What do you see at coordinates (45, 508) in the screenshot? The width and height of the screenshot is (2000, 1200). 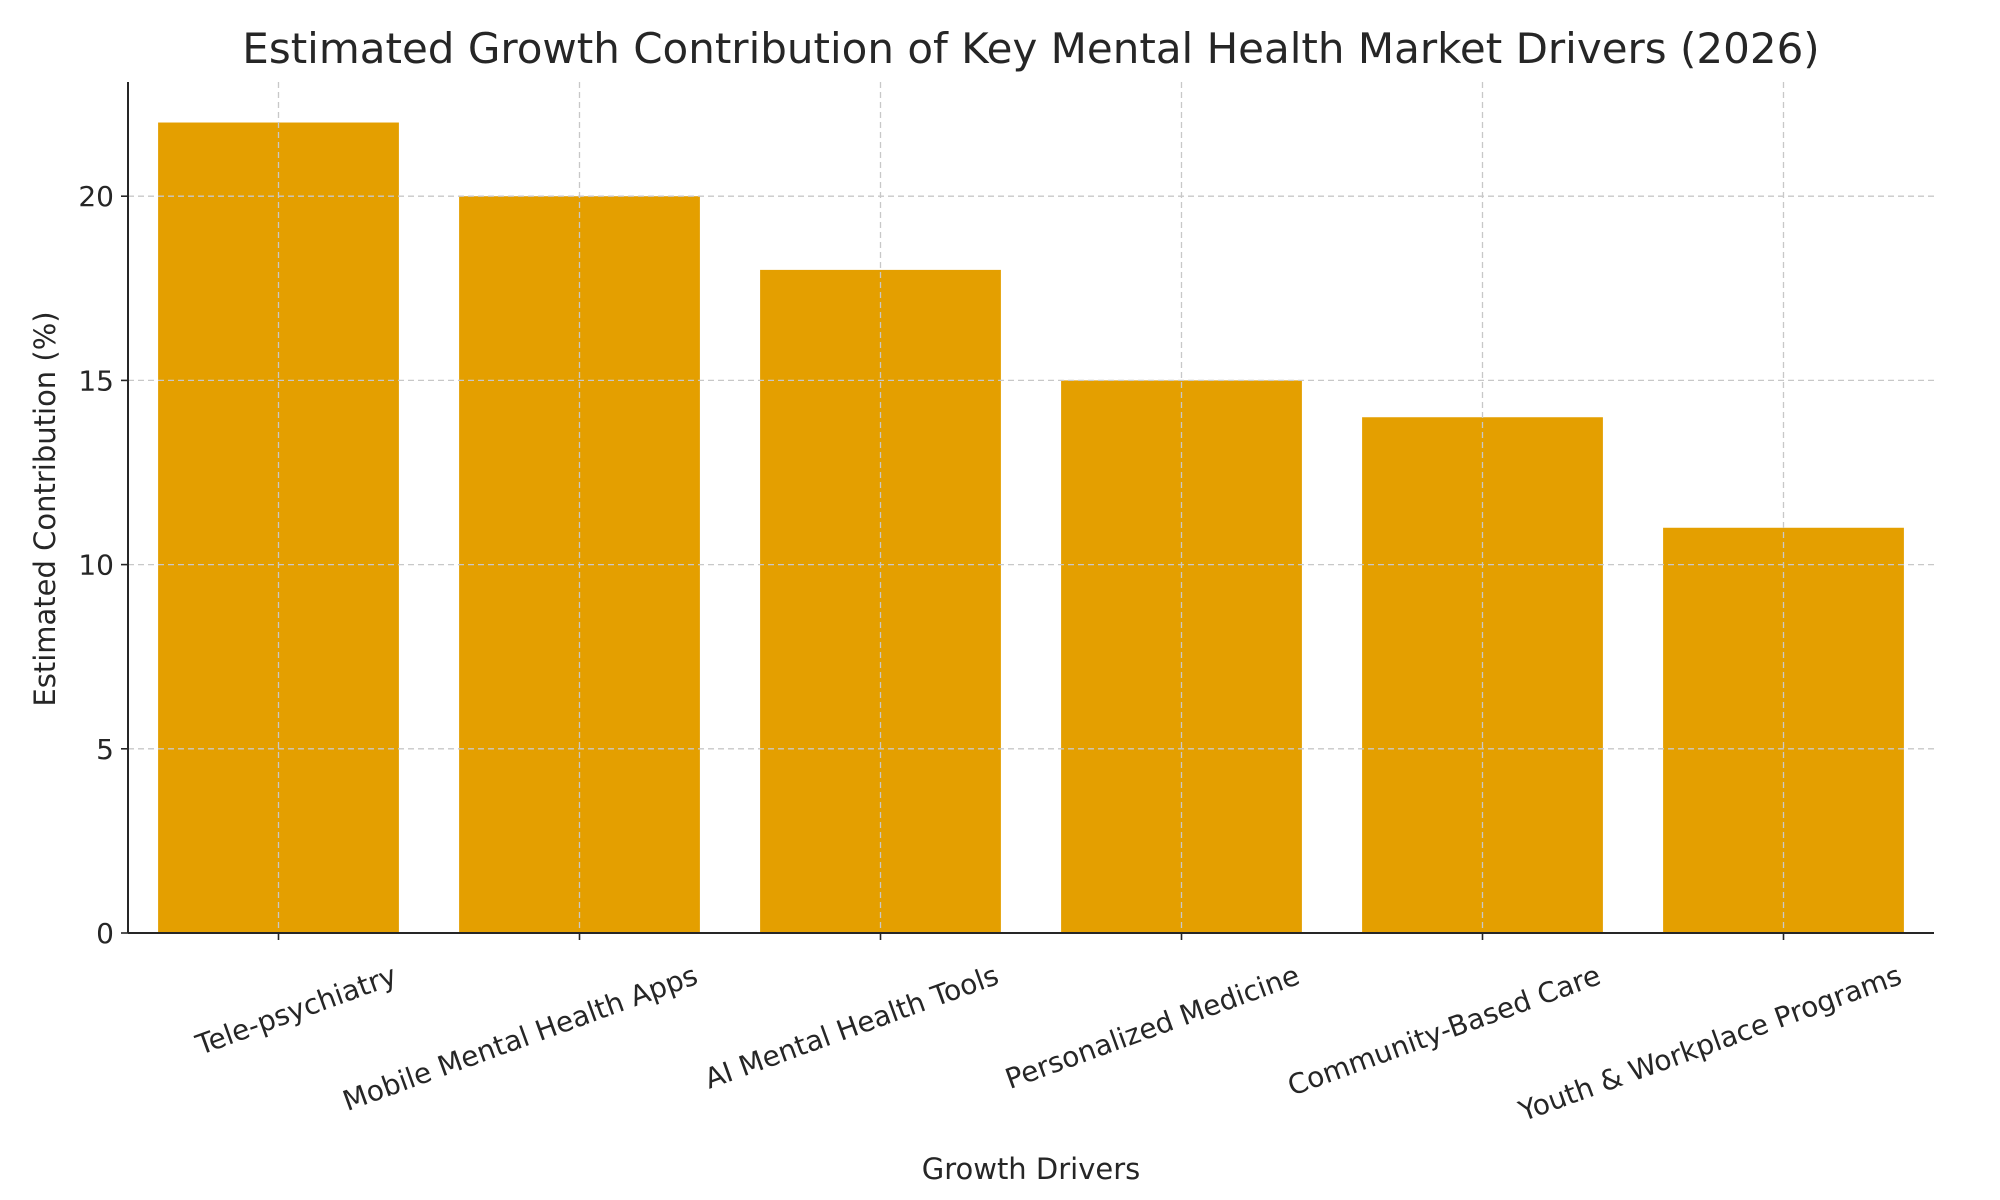 I see `y-axis-label: Estimated Contribution (%)` at bounding box center [45, 508].